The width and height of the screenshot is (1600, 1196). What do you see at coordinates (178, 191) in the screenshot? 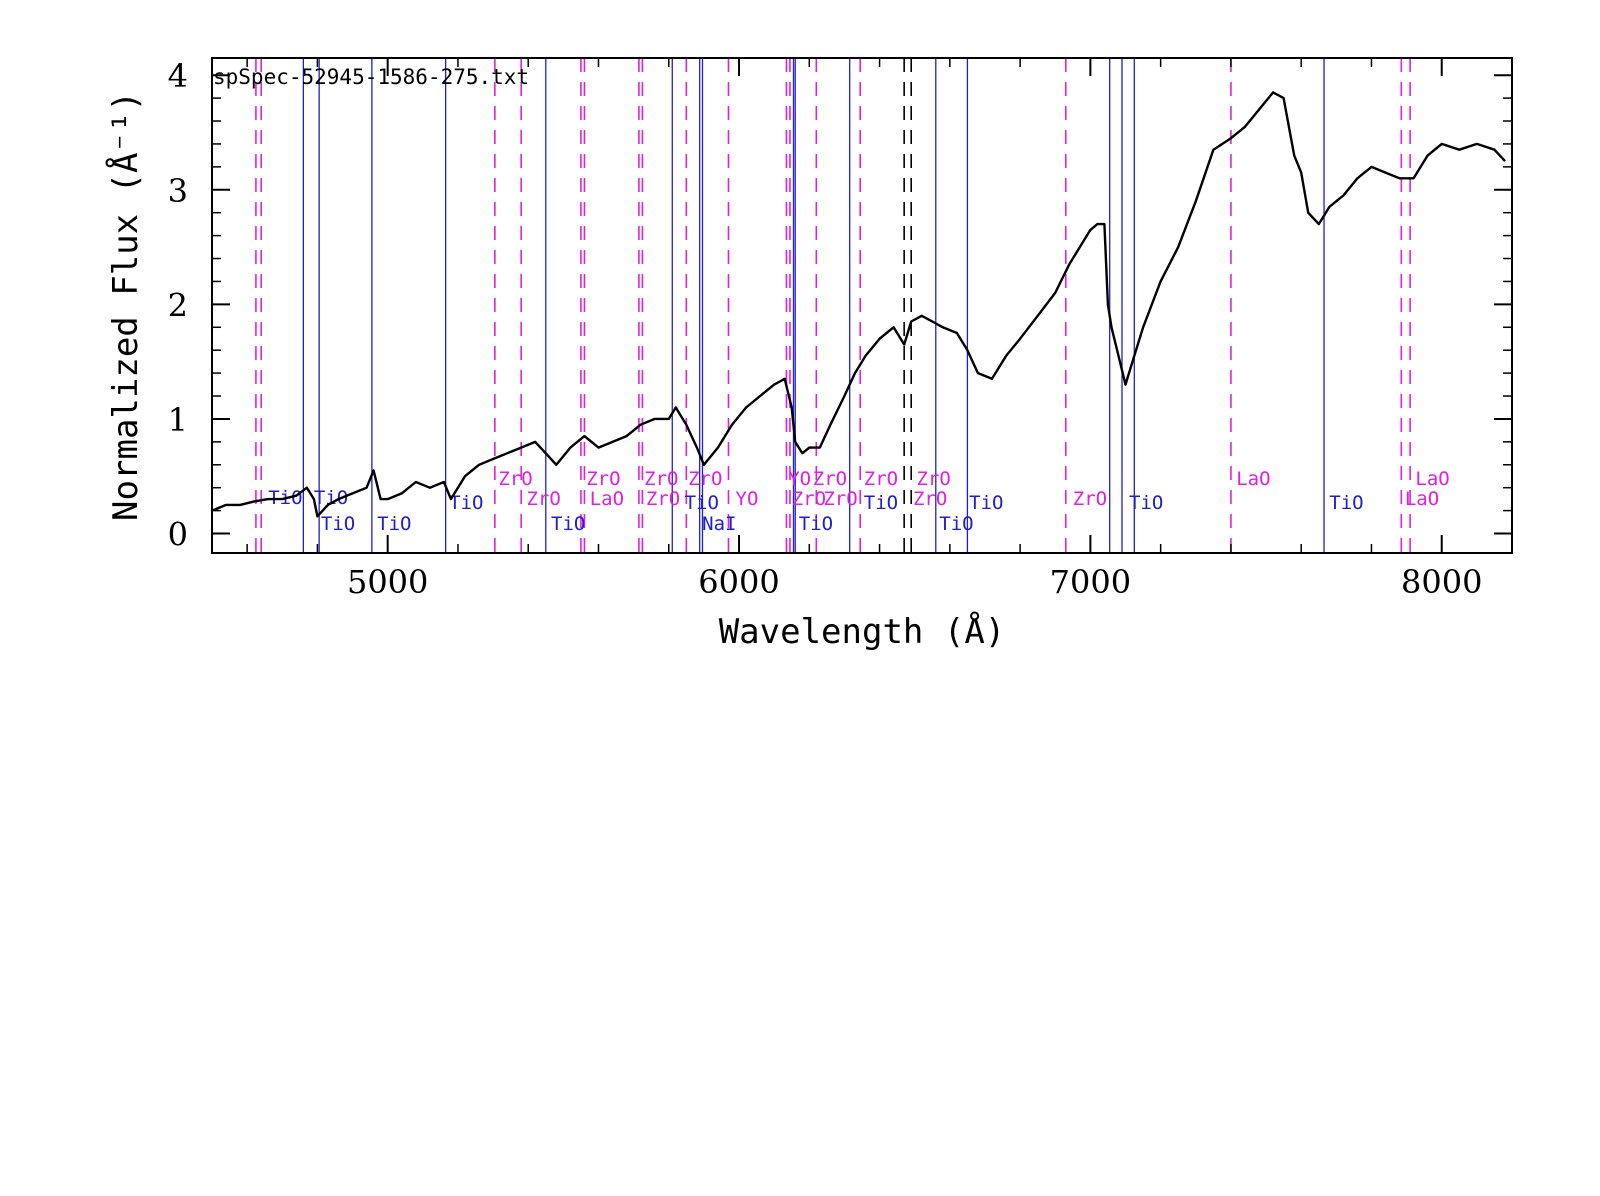
I see `y-tick-label: 3` at bounding box center [178, 191].